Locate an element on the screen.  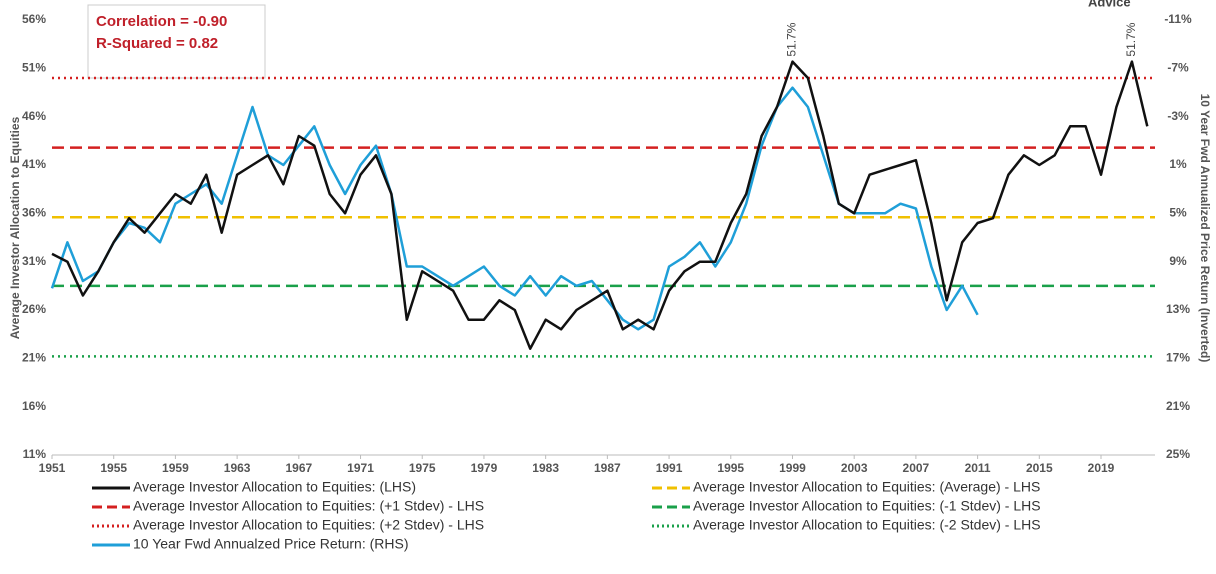
y-axis-title: Average Investor Allocation to Equities is located at coordinates (15, 227).